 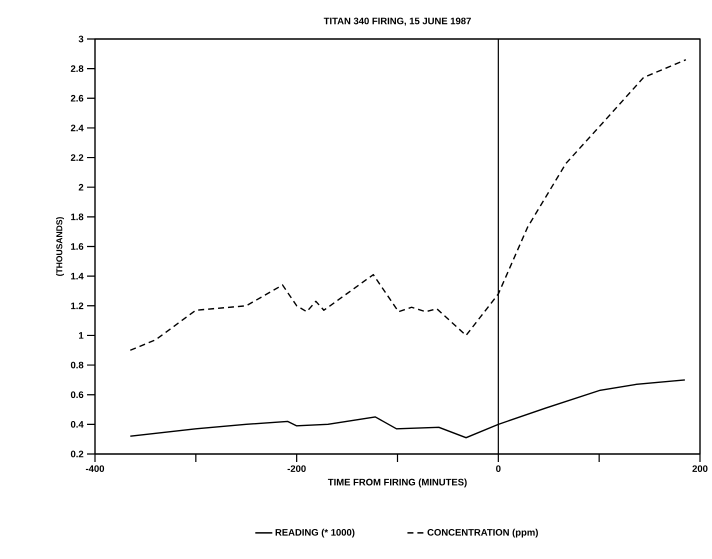 What do you see at coordinates (95, 468) in the screenshot?
I see `x-tick-label: -400` at bounding box center [95, 468].